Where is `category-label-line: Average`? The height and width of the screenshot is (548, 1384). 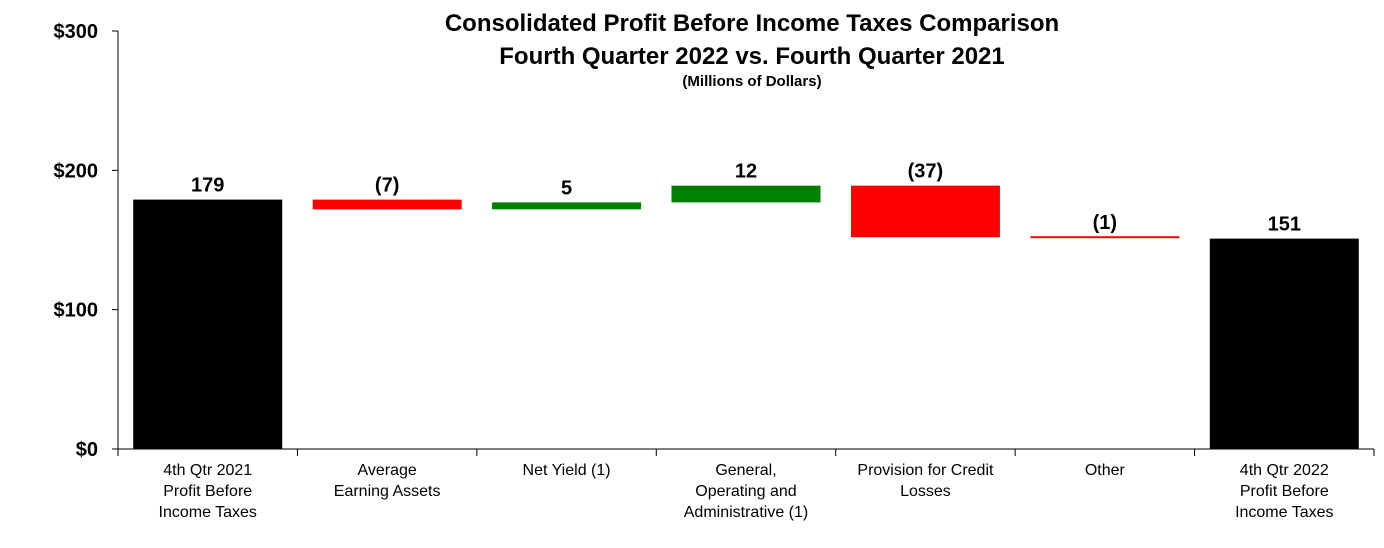
category-label-line: Average is located at coordinates (386, 470).